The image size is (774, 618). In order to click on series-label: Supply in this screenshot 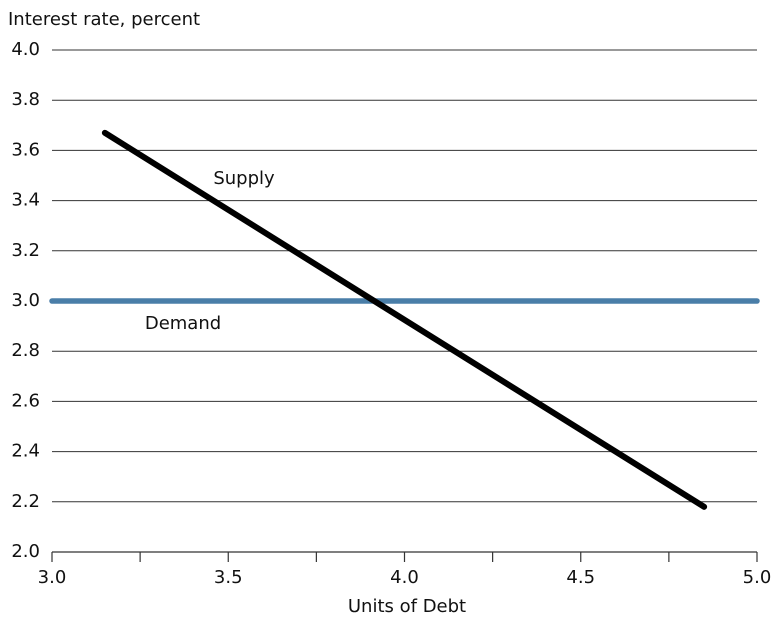, I will do `click(244, 178)`.